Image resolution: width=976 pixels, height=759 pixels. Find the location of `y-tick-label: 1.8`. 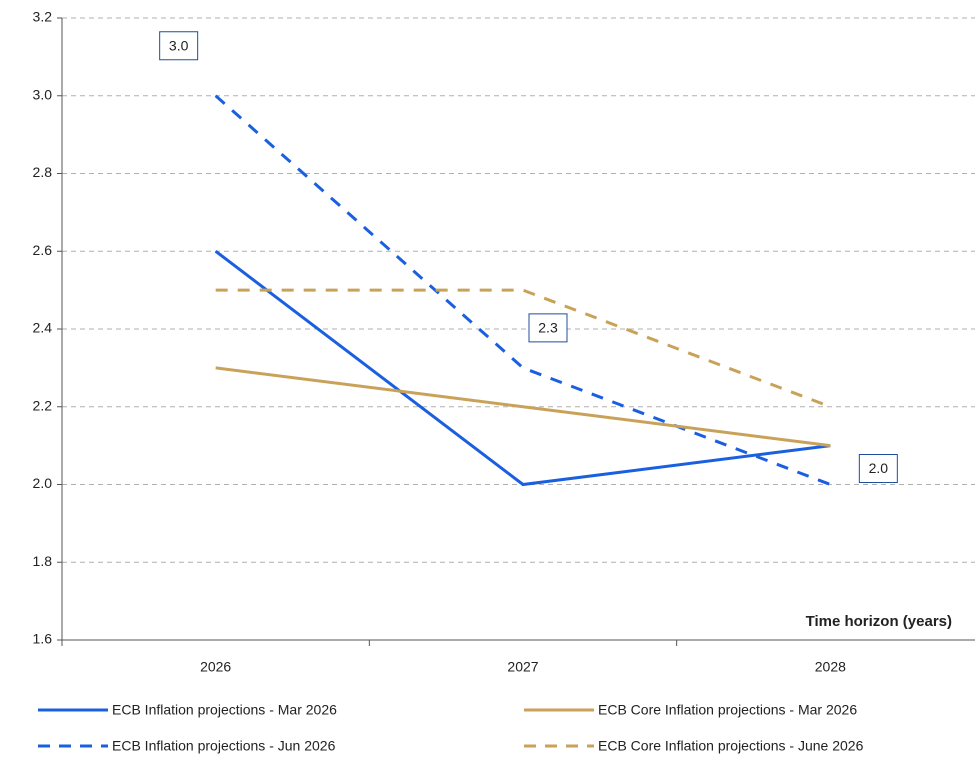

y-tick-label: 1.8 is located at coordinates (43, 561).